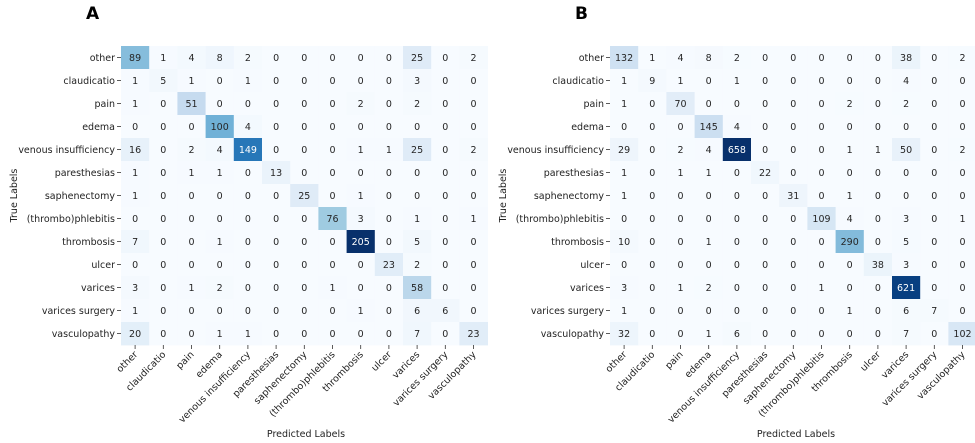  I want to click on cell-value-label: 8, so click(709, 58).